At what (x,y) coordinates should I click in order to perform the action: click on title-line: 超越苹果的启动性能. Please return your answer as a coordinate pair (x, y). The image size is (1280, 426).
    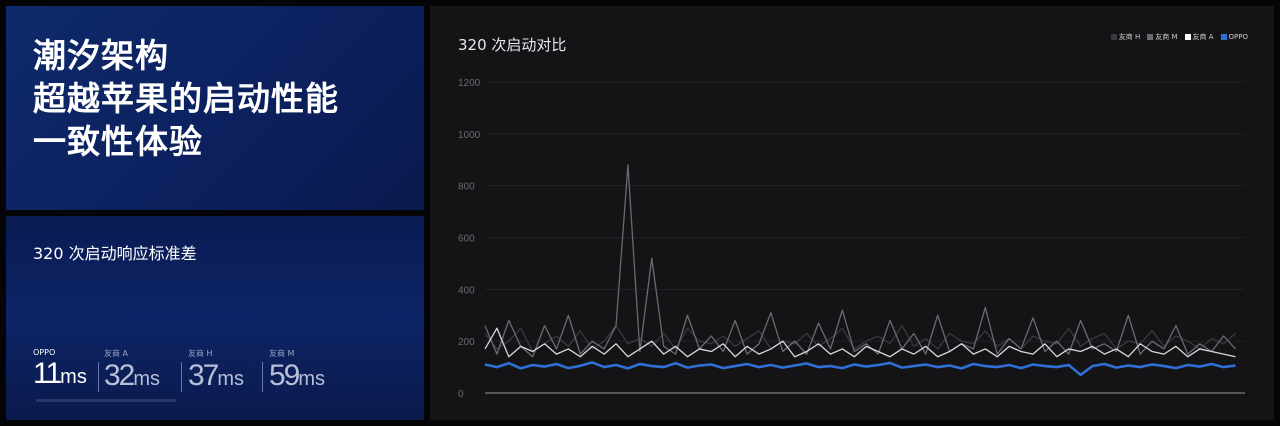
    Looking at the image, I should click on (186, 98).